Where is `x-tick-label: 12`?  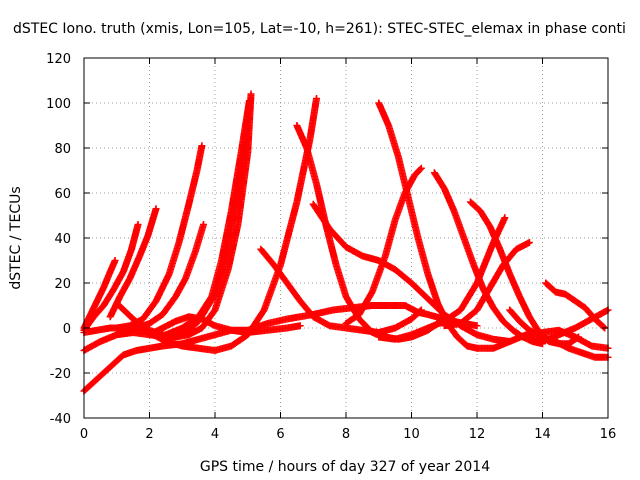
x-tick-label: 12 is located at coordinates (477, 434).